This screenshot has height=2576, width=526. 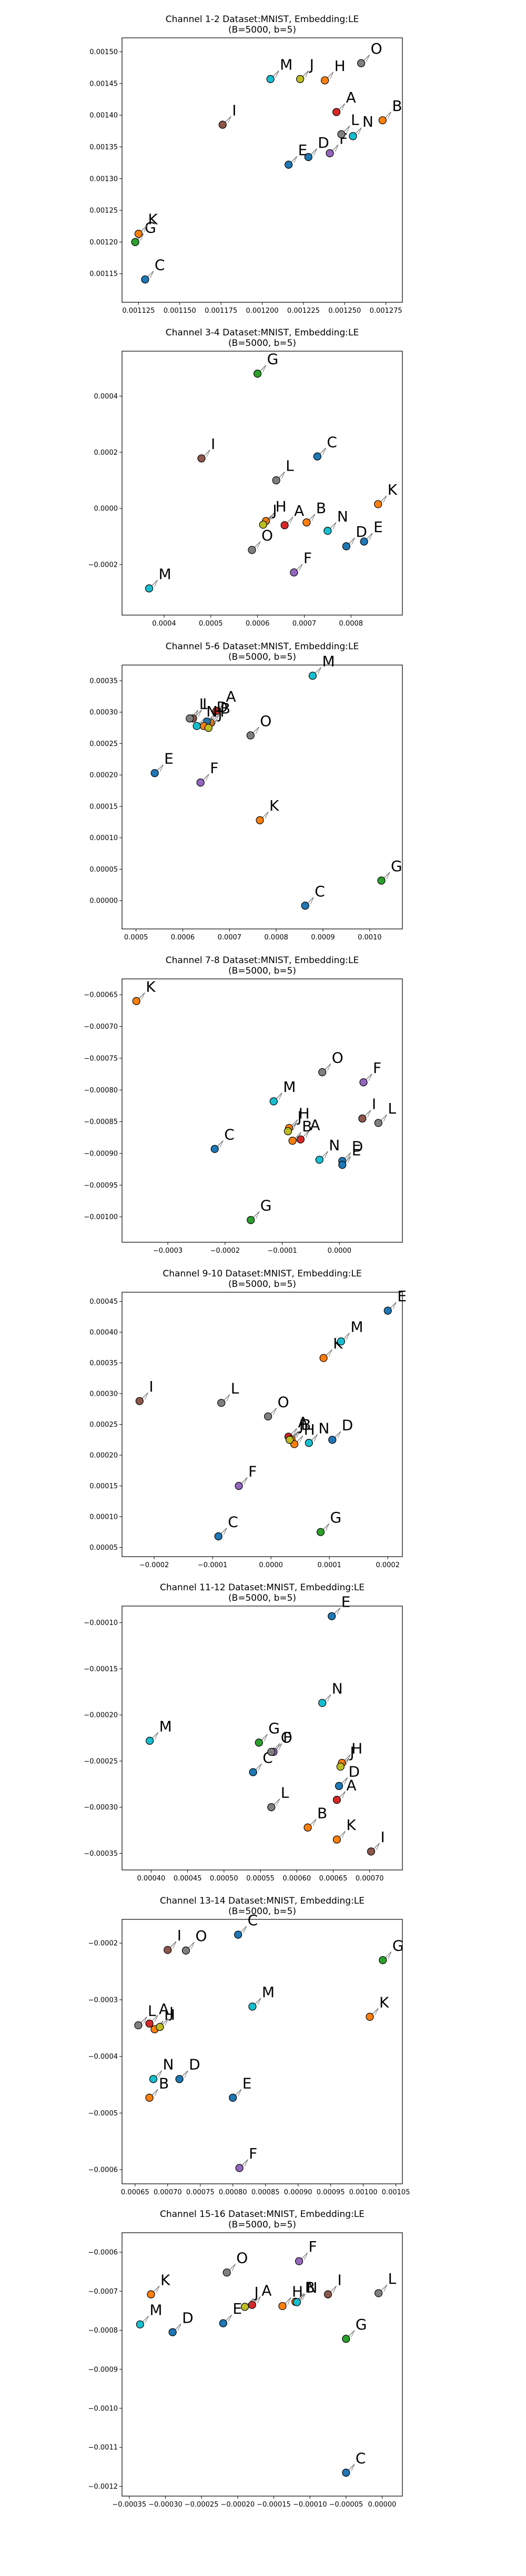 I want to click on x-tick-label: 0.00065, so click(x=135, y=2192).